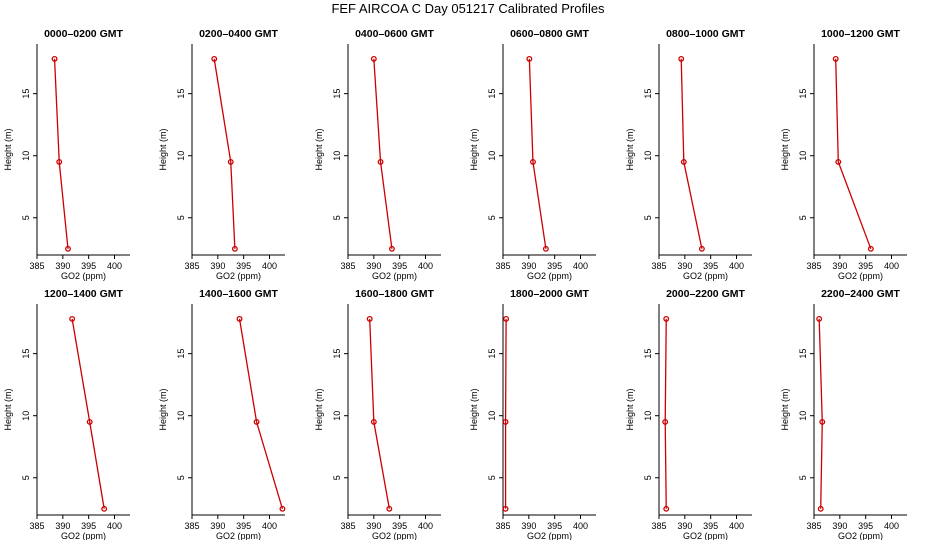 The height and width of the screenshot is (540, 936). I want to click on panel-title: 0200–0400 GMT, so click(238, 34).